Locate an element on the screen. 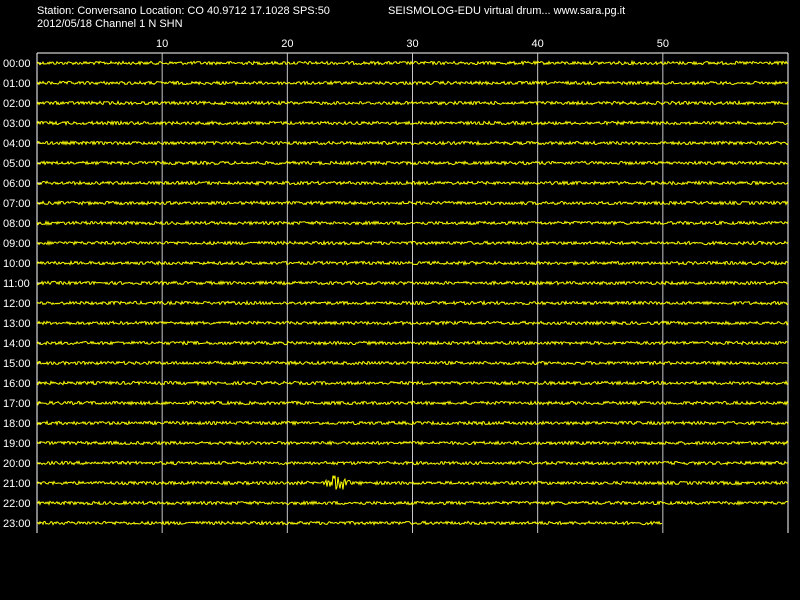 The height and width of the screenshot is (600, 800). hour-label: 20:00 is located at coordinates (17, 464).